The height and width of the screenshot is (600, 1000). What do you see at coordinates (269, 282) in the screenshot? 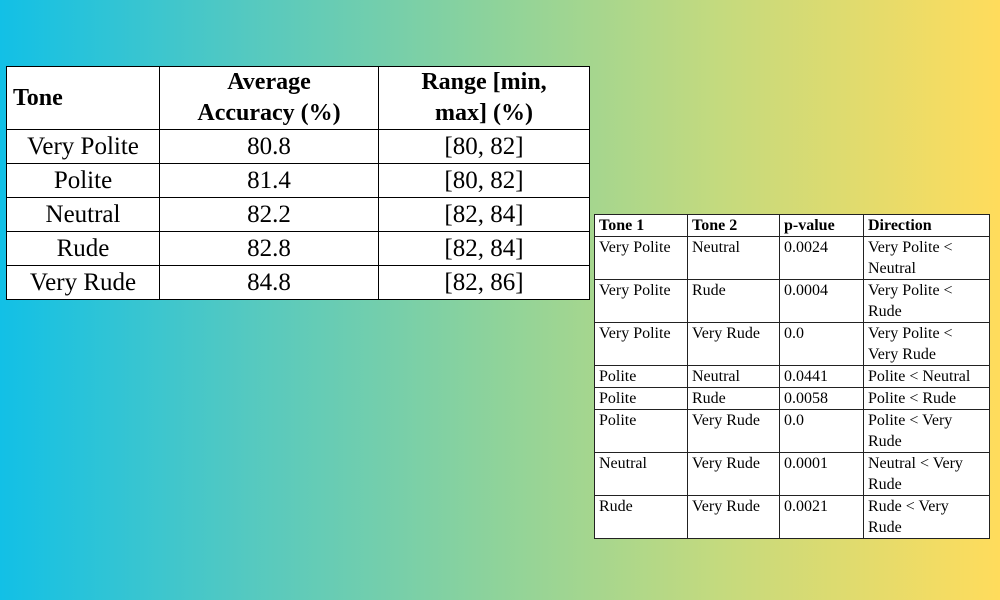
I see `cell-average: 84.8` at bounding box center [269, 282].